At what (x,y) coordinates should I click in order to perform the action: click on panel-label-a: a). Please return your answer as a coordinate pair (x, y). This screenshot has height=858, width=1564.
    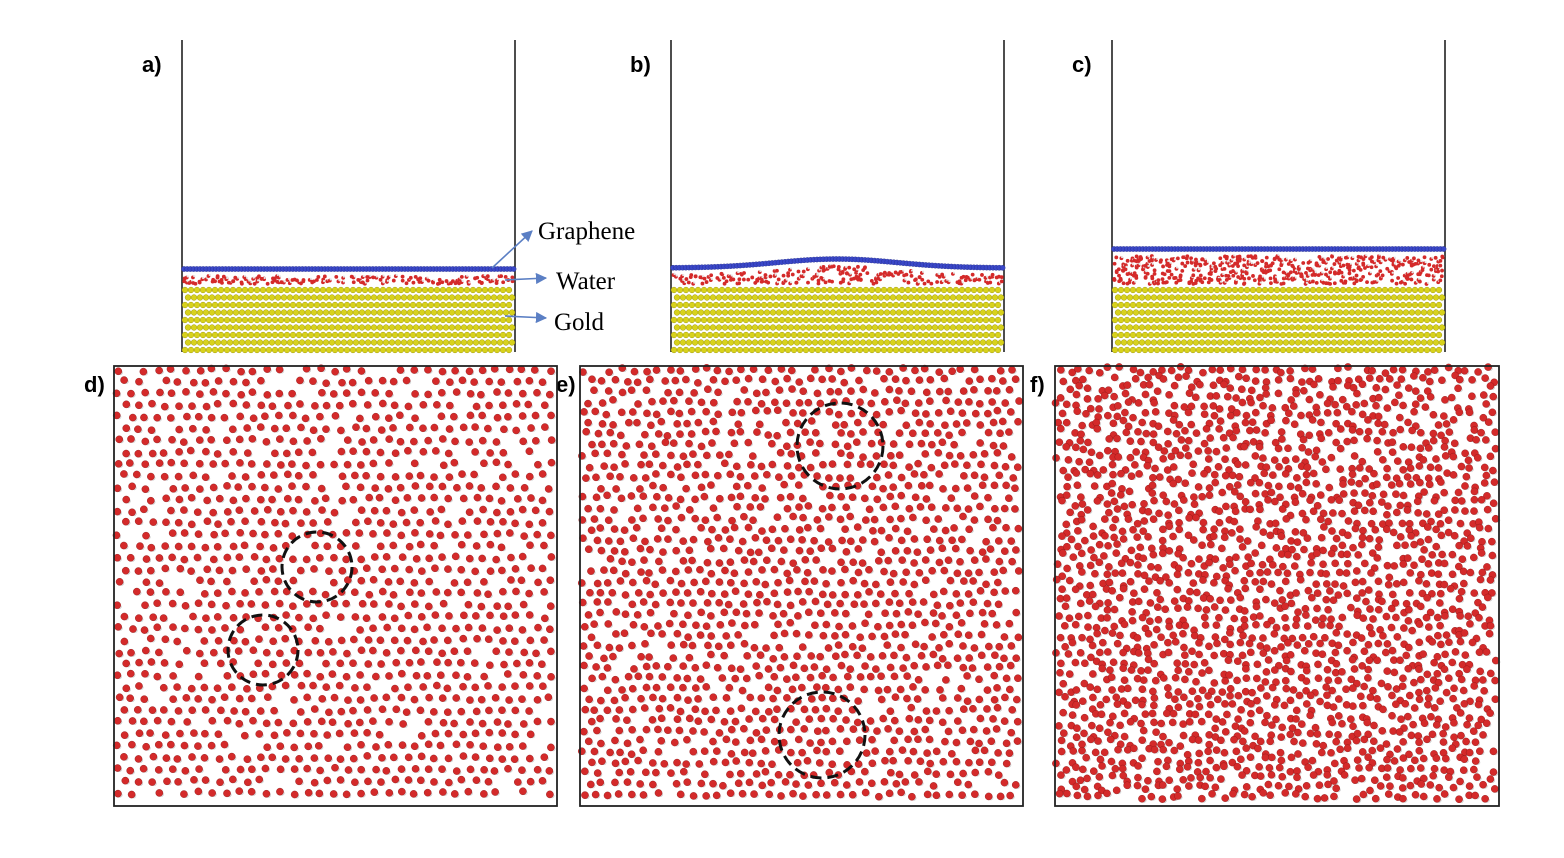
    Looking at the image, I should click on (152, 64).